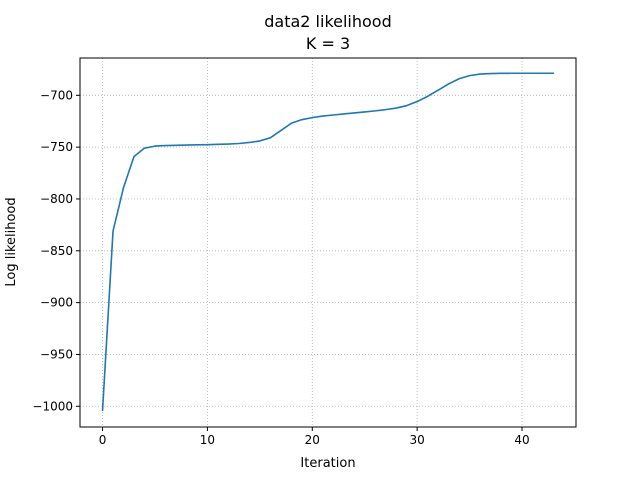  What do you see at coordinates (11, 241) in the screenshot?
I see `y-axis-label: Log likelihood` at bounding box center [11, 241].